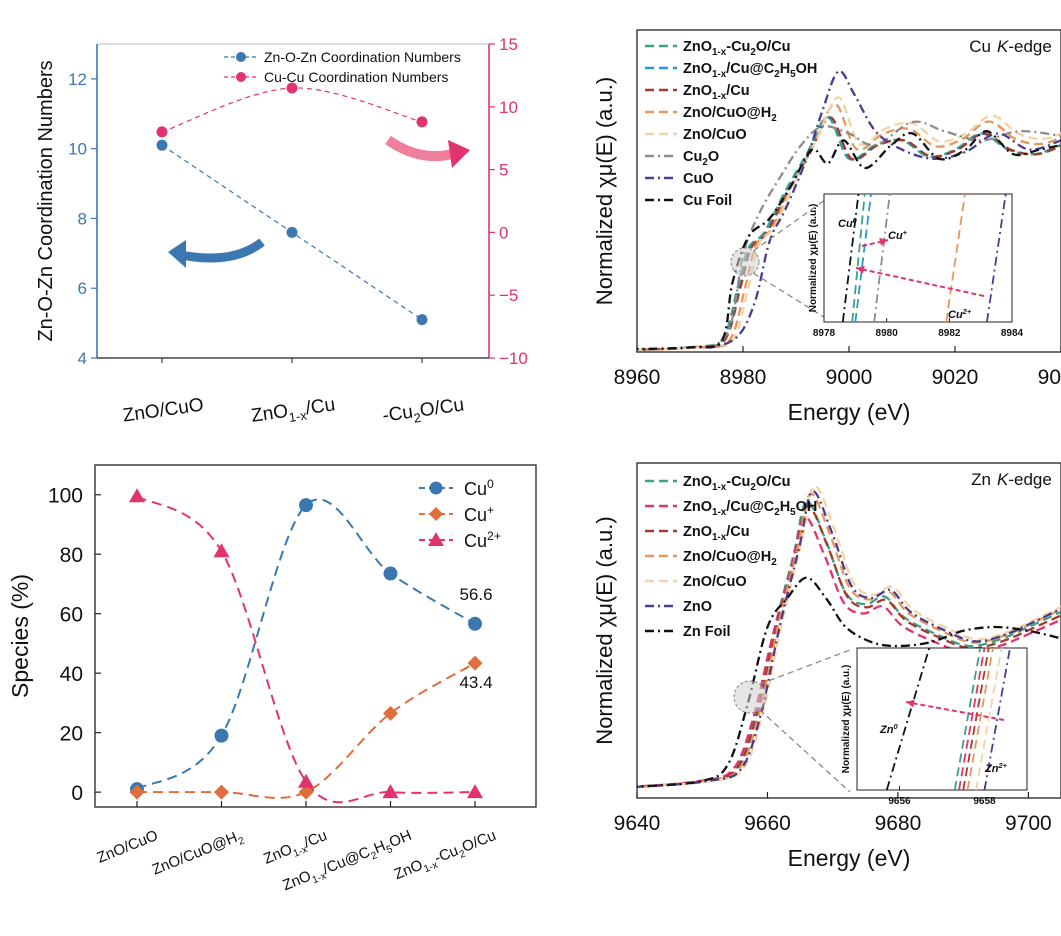  Describe the element at coordinates (71, 615) in the screenshot. I see `y-tick-label: 60` at that location.